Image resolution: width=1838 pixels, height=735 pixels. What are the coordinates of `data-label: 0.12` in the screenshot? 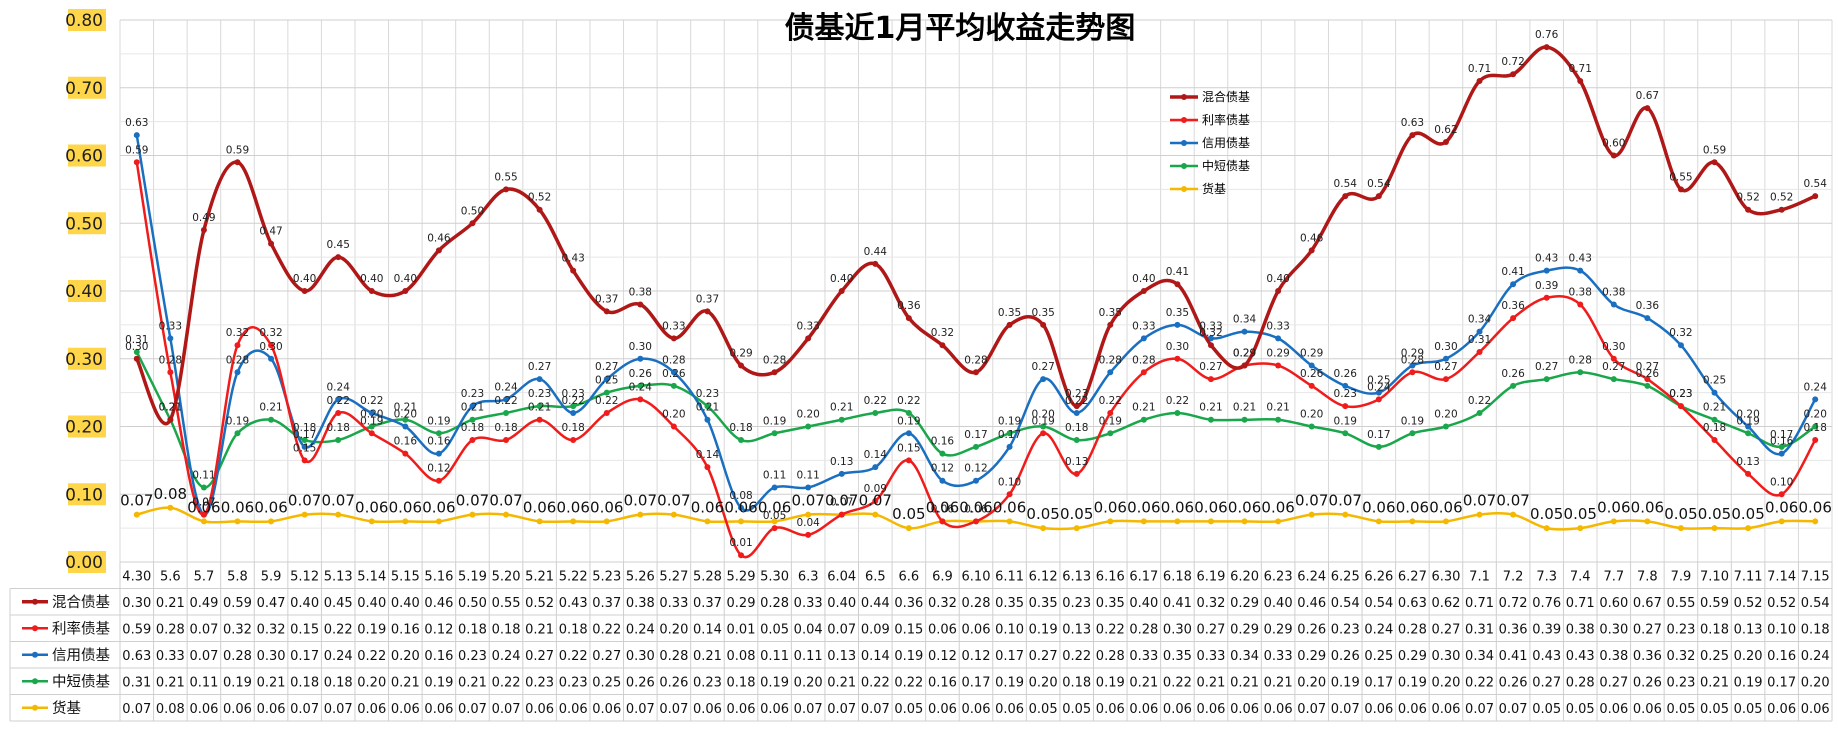 It's located at (975, 469).